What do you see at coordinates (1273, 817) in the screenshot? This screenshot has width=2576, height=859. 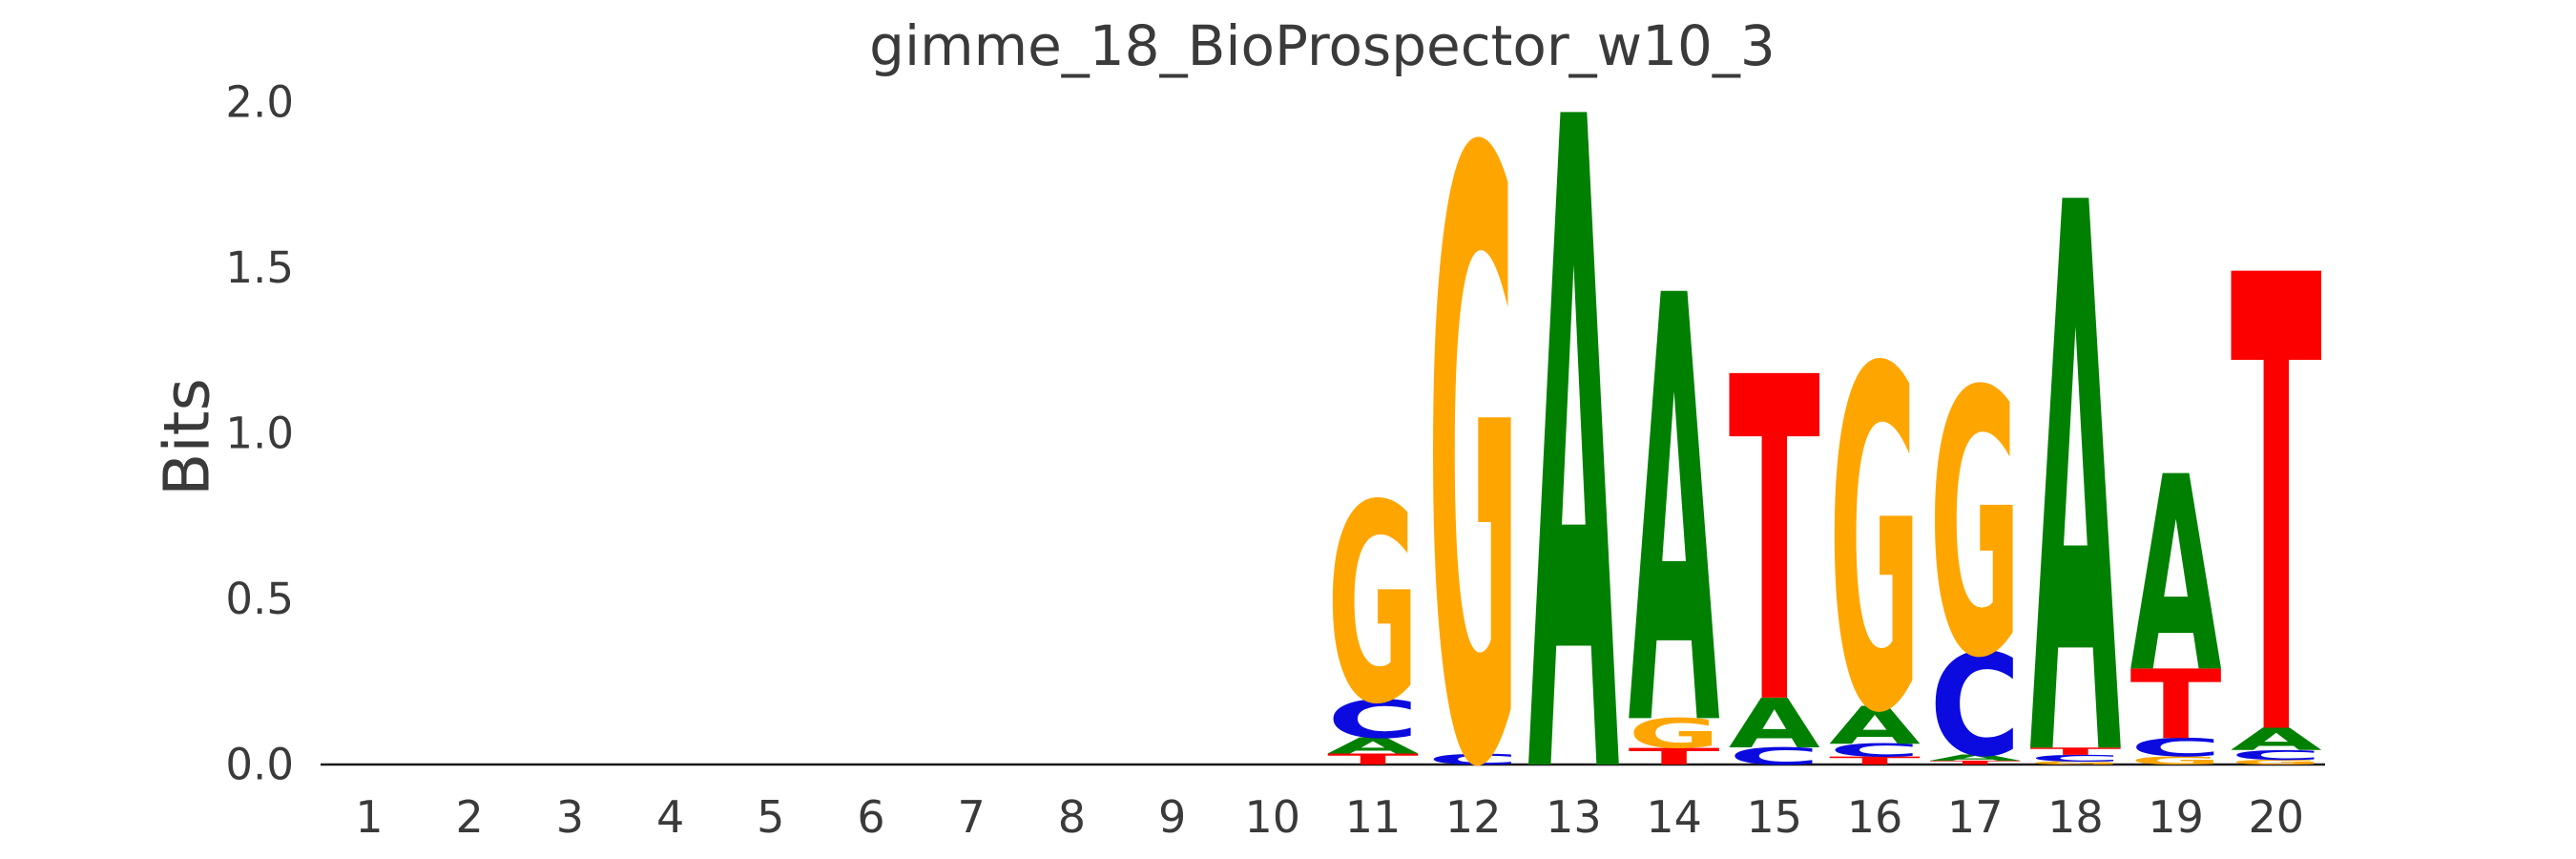 I see `x-tick-label: 10` at bounding box center [1273, 817].